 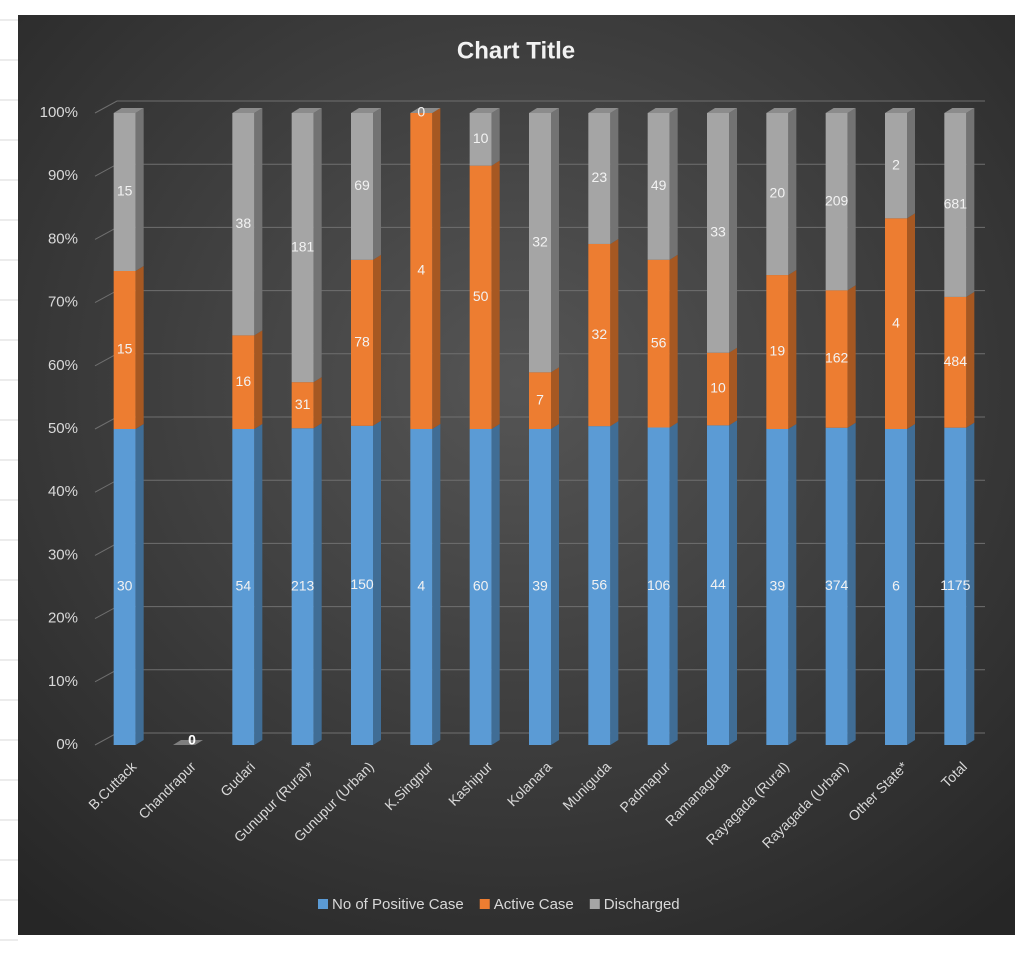 I want to click on data-label: 2, so click(x=896, y=164).